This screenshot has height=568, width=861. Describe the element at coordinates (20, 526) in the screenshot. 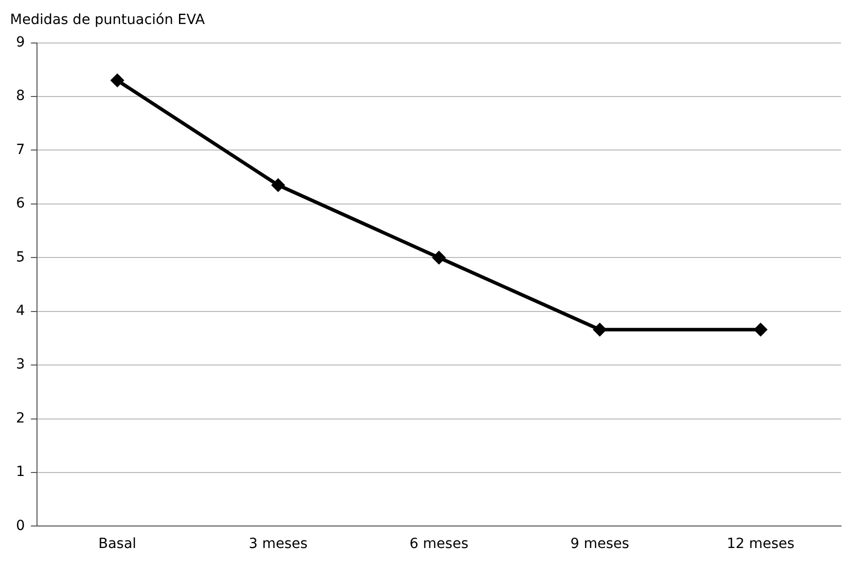

I see `y-tick-label: 0` at that location.